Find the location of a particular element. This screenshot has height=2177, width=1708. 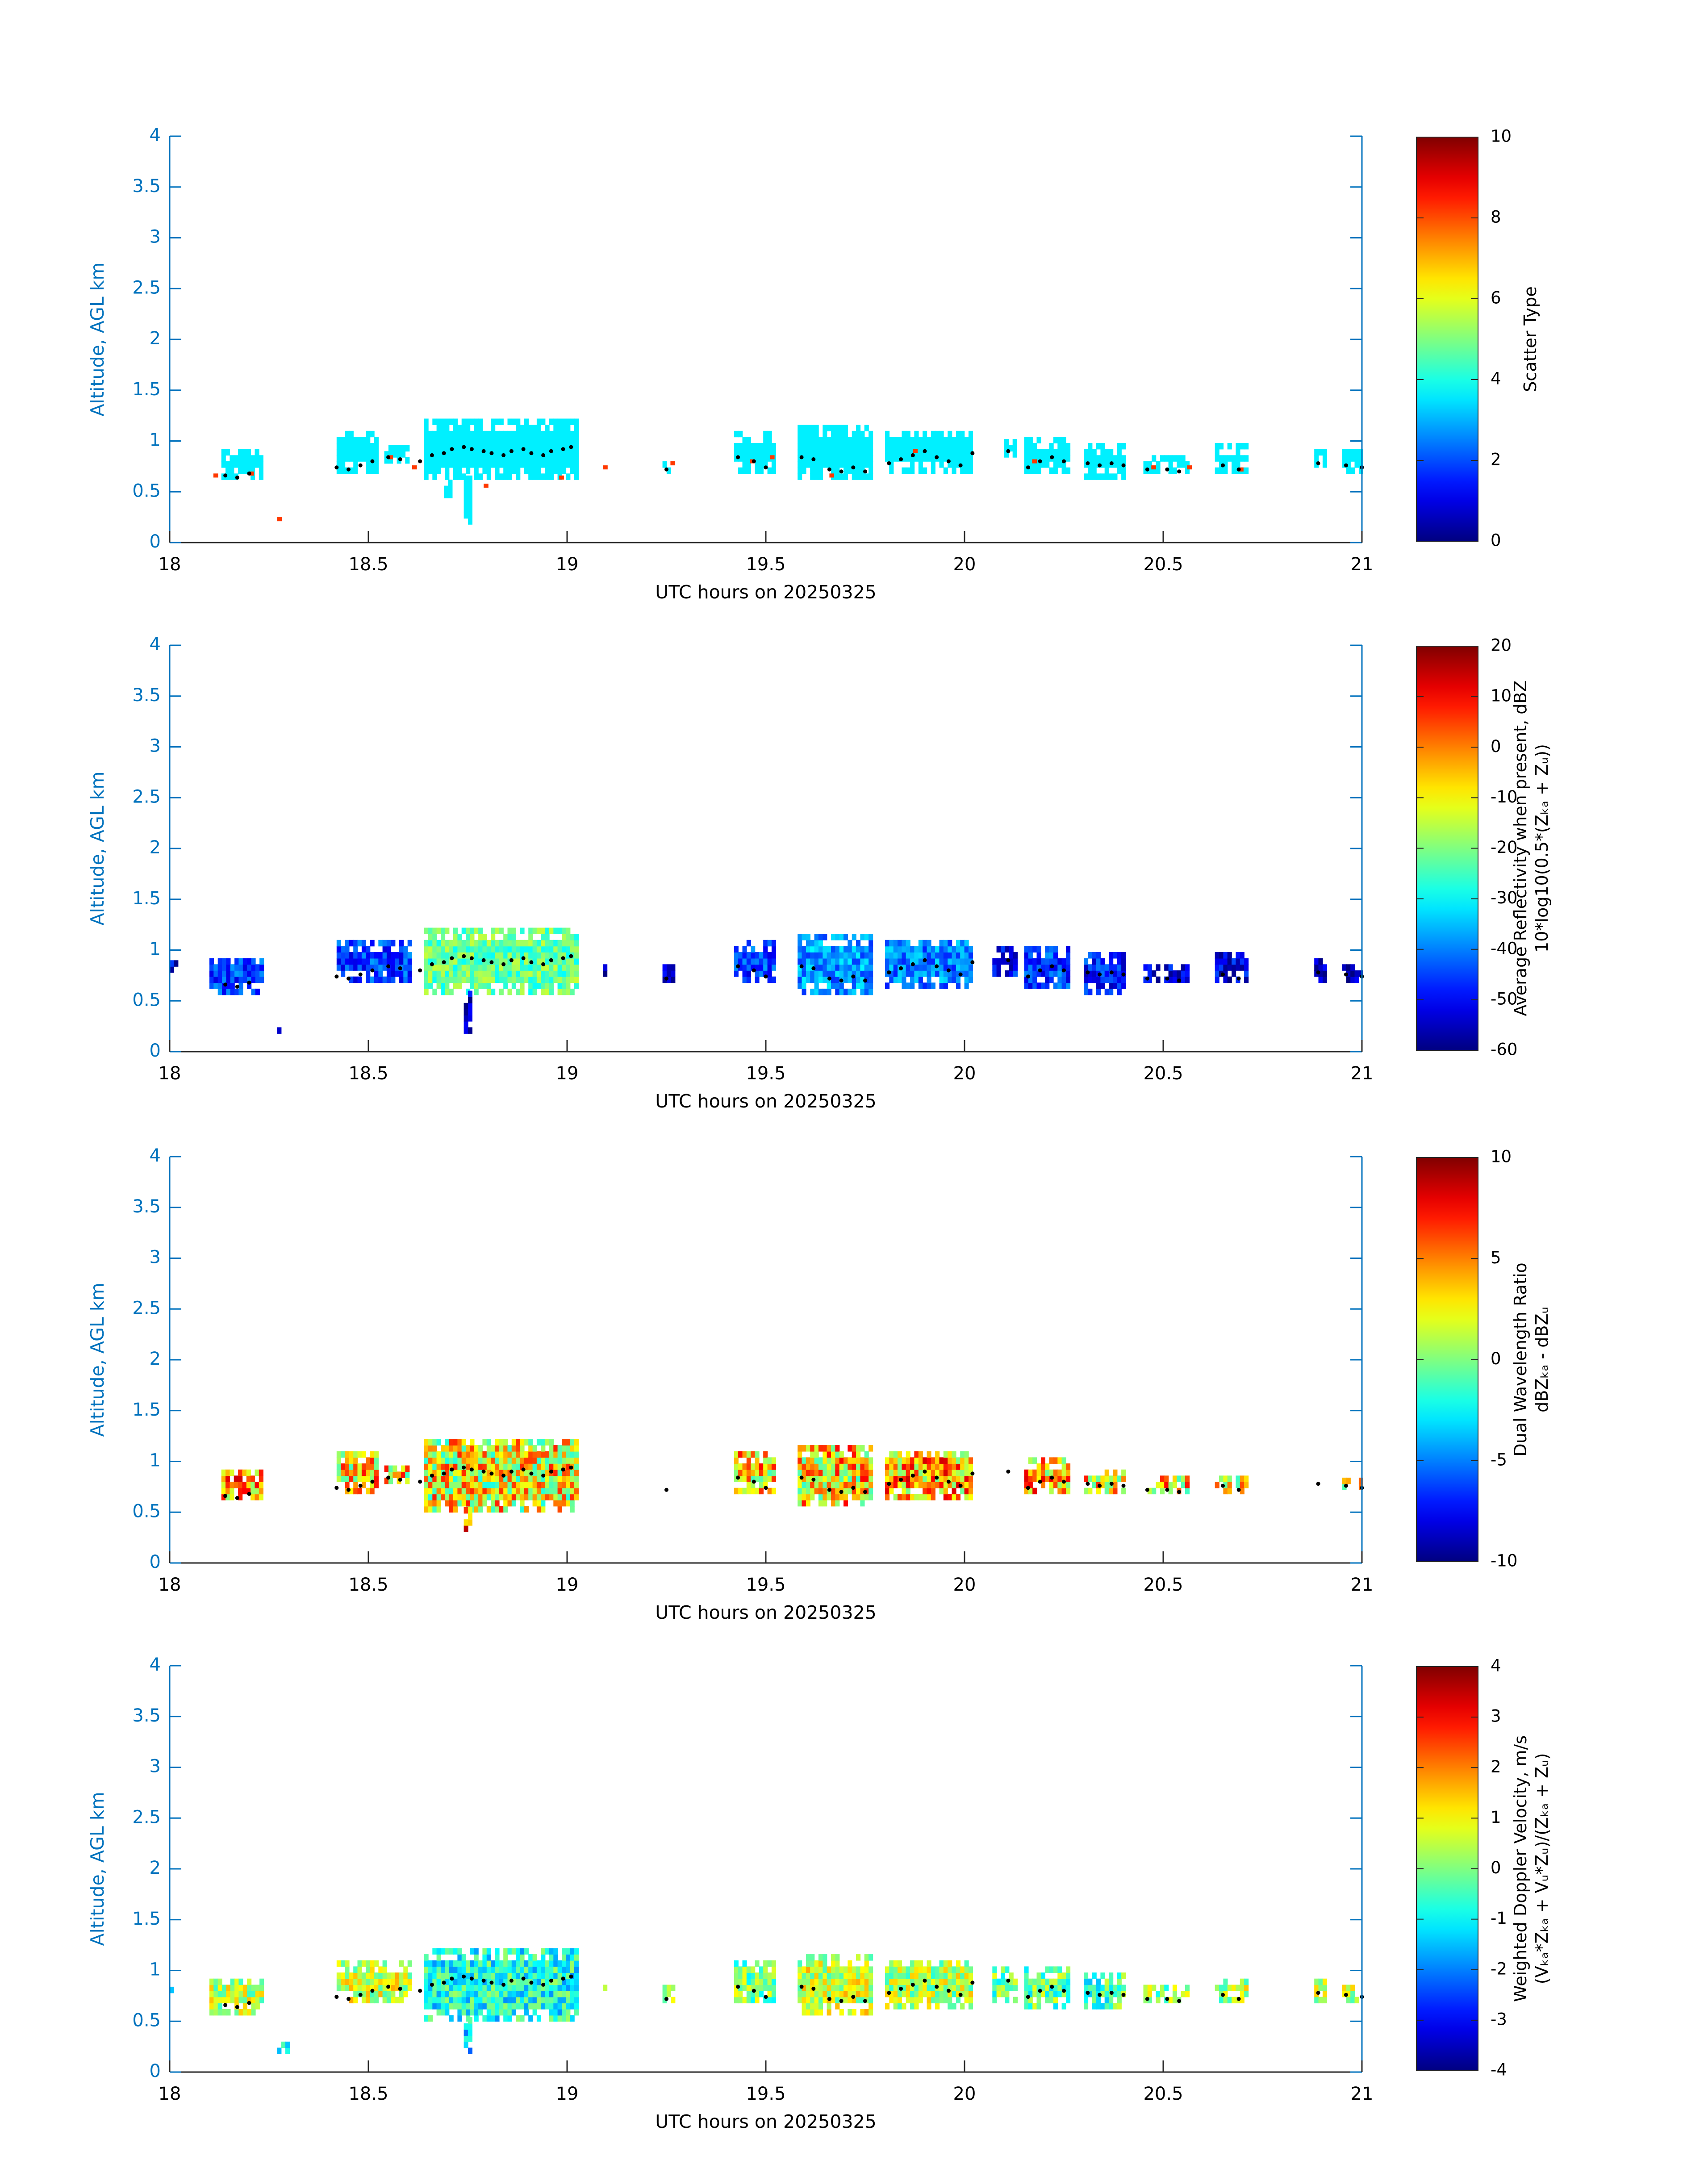

plot-area is located at coordinates (766, 848).